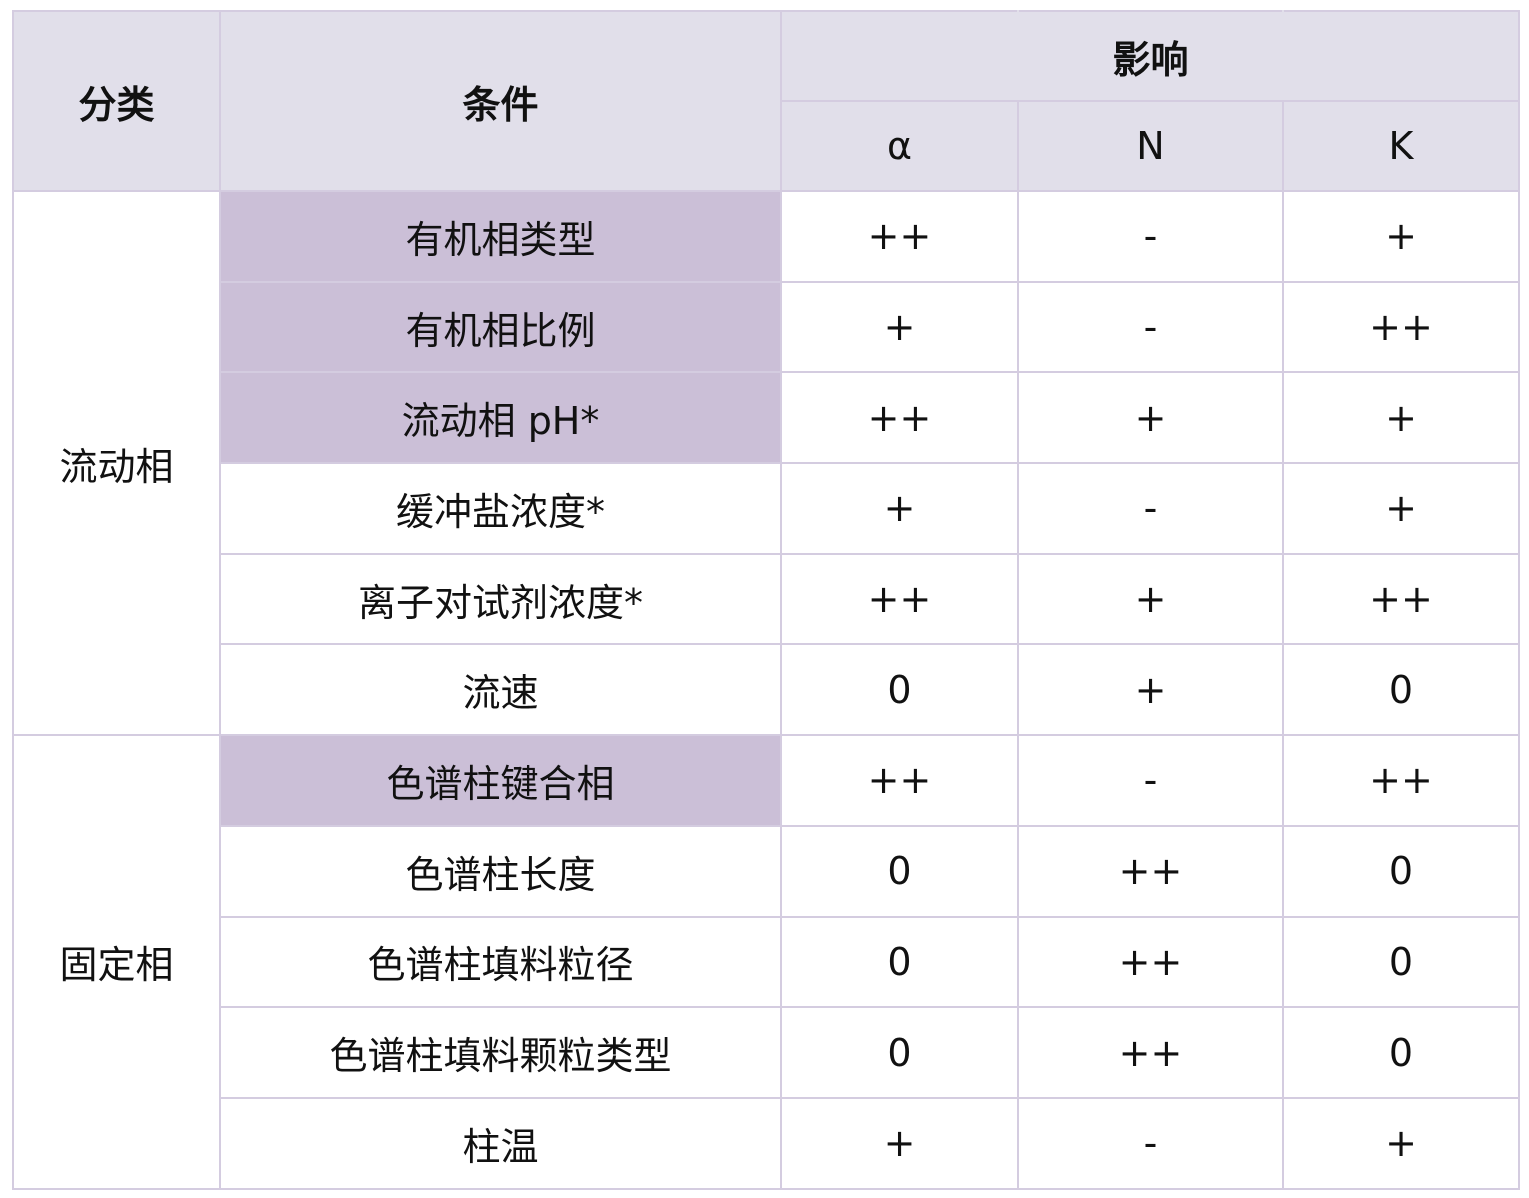 This screenshot has width=1529, height=1198. I want to click on table-row: 流速 0 +0, so click(766, 690).